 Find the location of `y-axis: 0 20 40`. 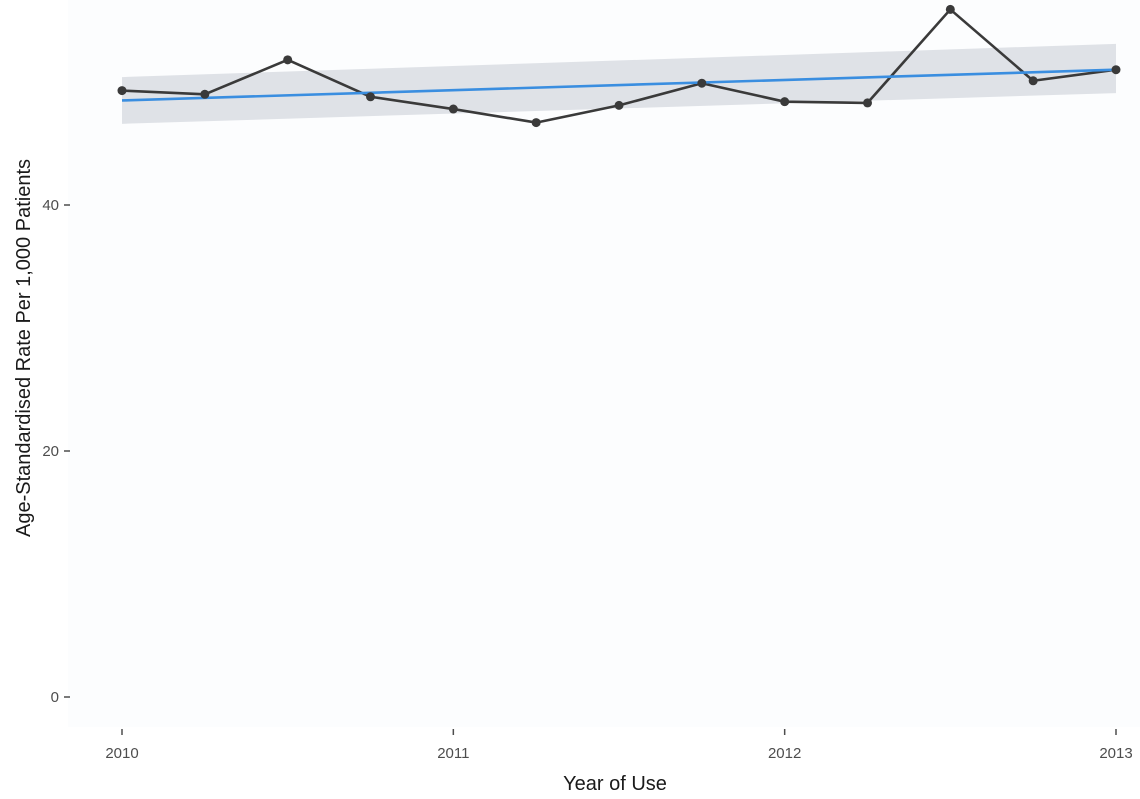

y-axis: 0 20 40 is located at coordinates (56, 451).